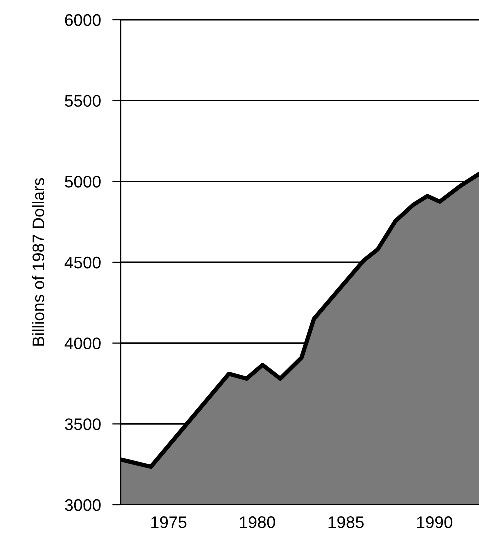  Describe the element at coordinates (258, 522) in the screenshot. I see `x-tick-label: 1980` at that location.